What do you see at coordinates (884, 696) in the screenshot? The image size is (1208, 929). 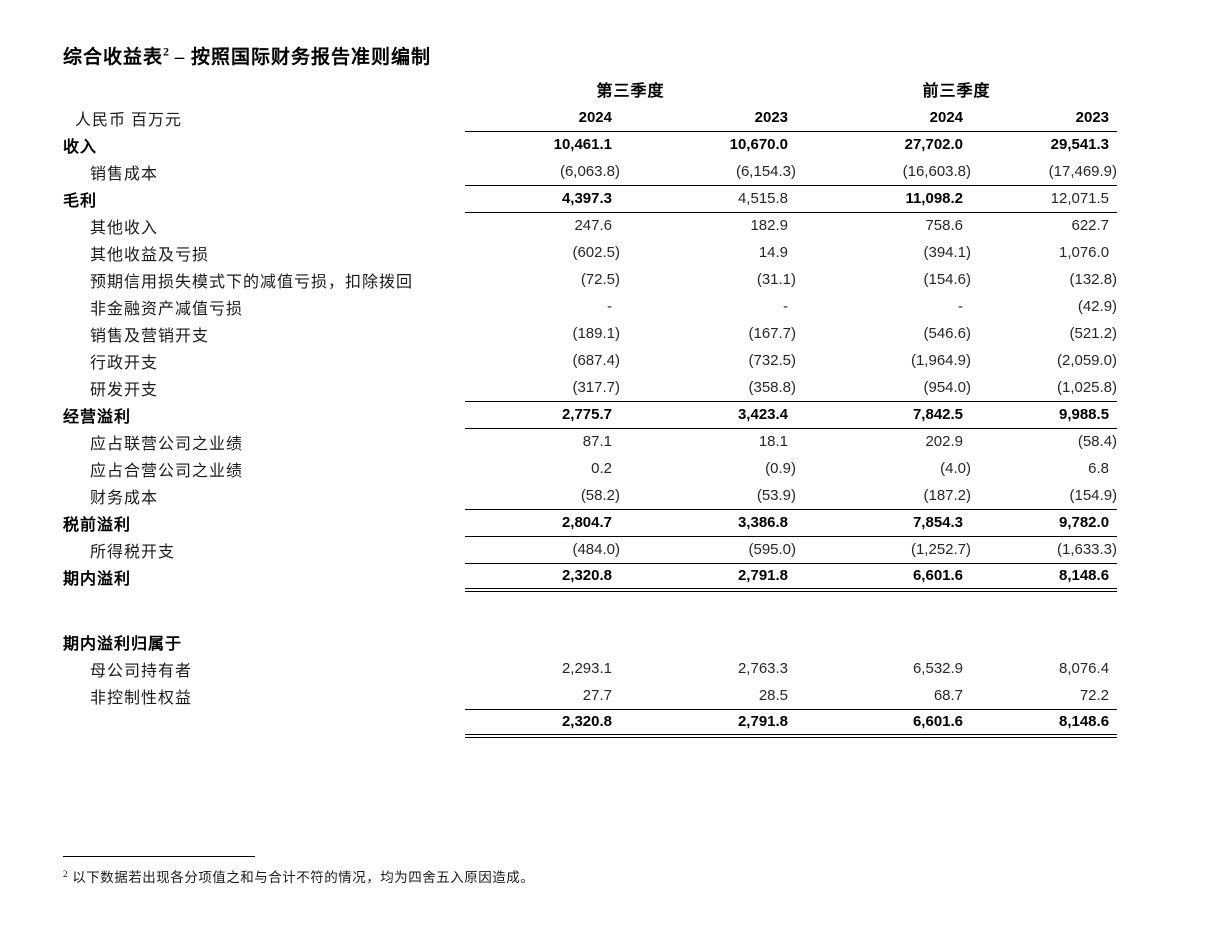 I see `row-value: 68.7` at bounding box center [884, 696].